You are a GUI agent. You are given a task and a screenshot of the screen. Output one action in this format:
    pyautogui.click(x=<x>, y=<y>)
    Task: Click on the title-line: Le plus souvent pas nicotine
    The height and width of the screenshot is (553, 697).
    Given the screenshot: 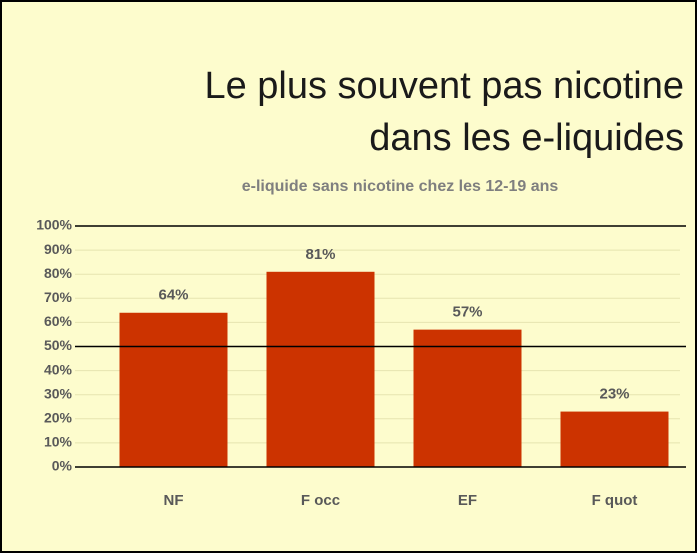 What is the action you would take?
    pyautogui.click(x=444, y=86)
    